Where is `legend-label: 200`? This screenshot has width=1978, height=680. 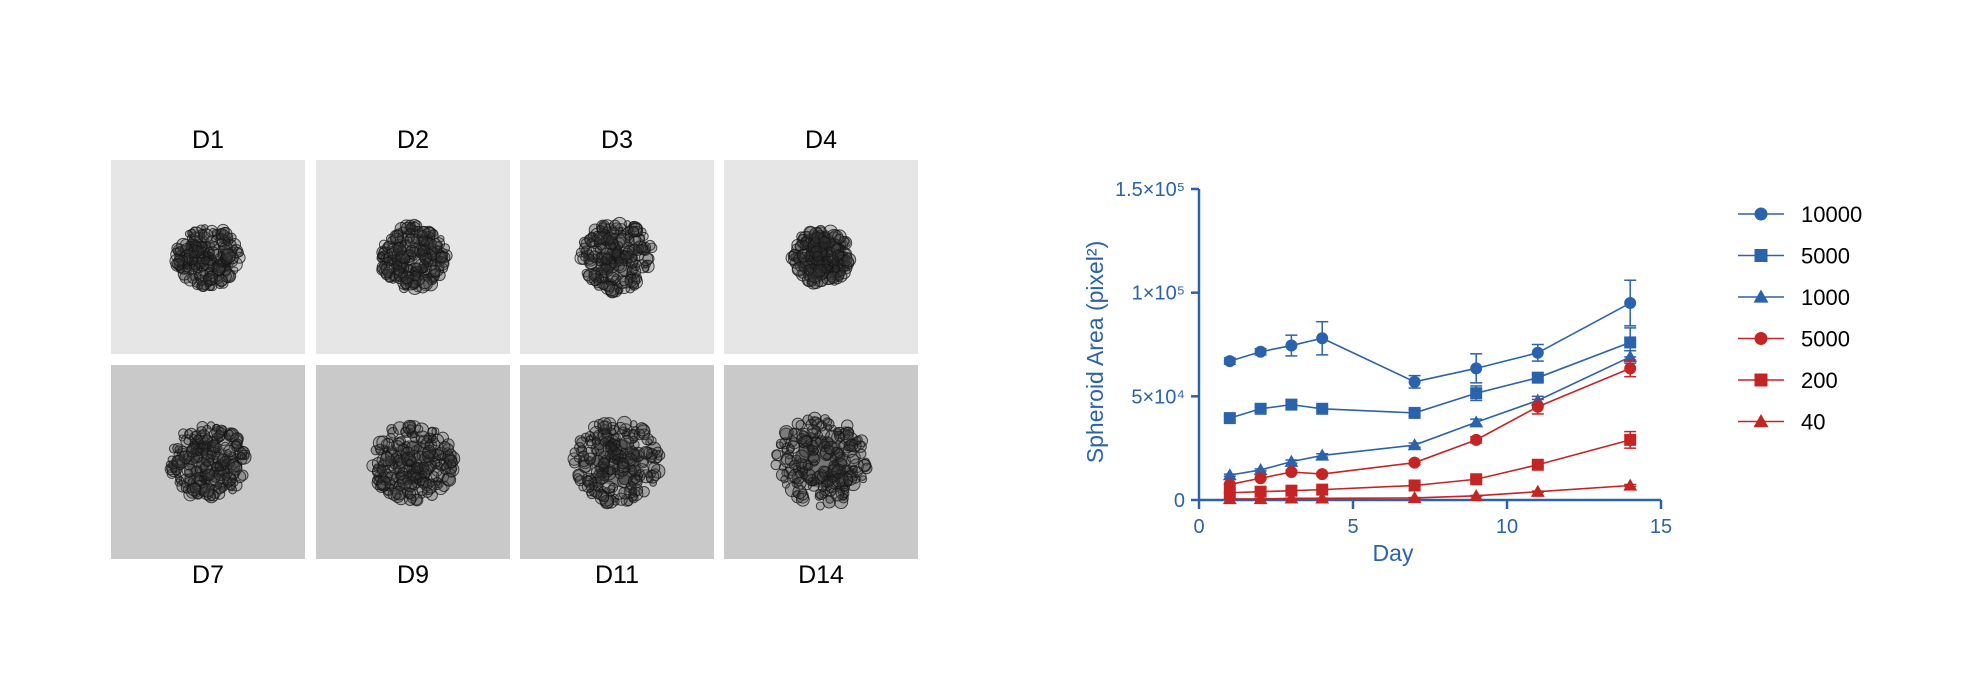
legend-label: 200 is located at coordinates (1819, 380).